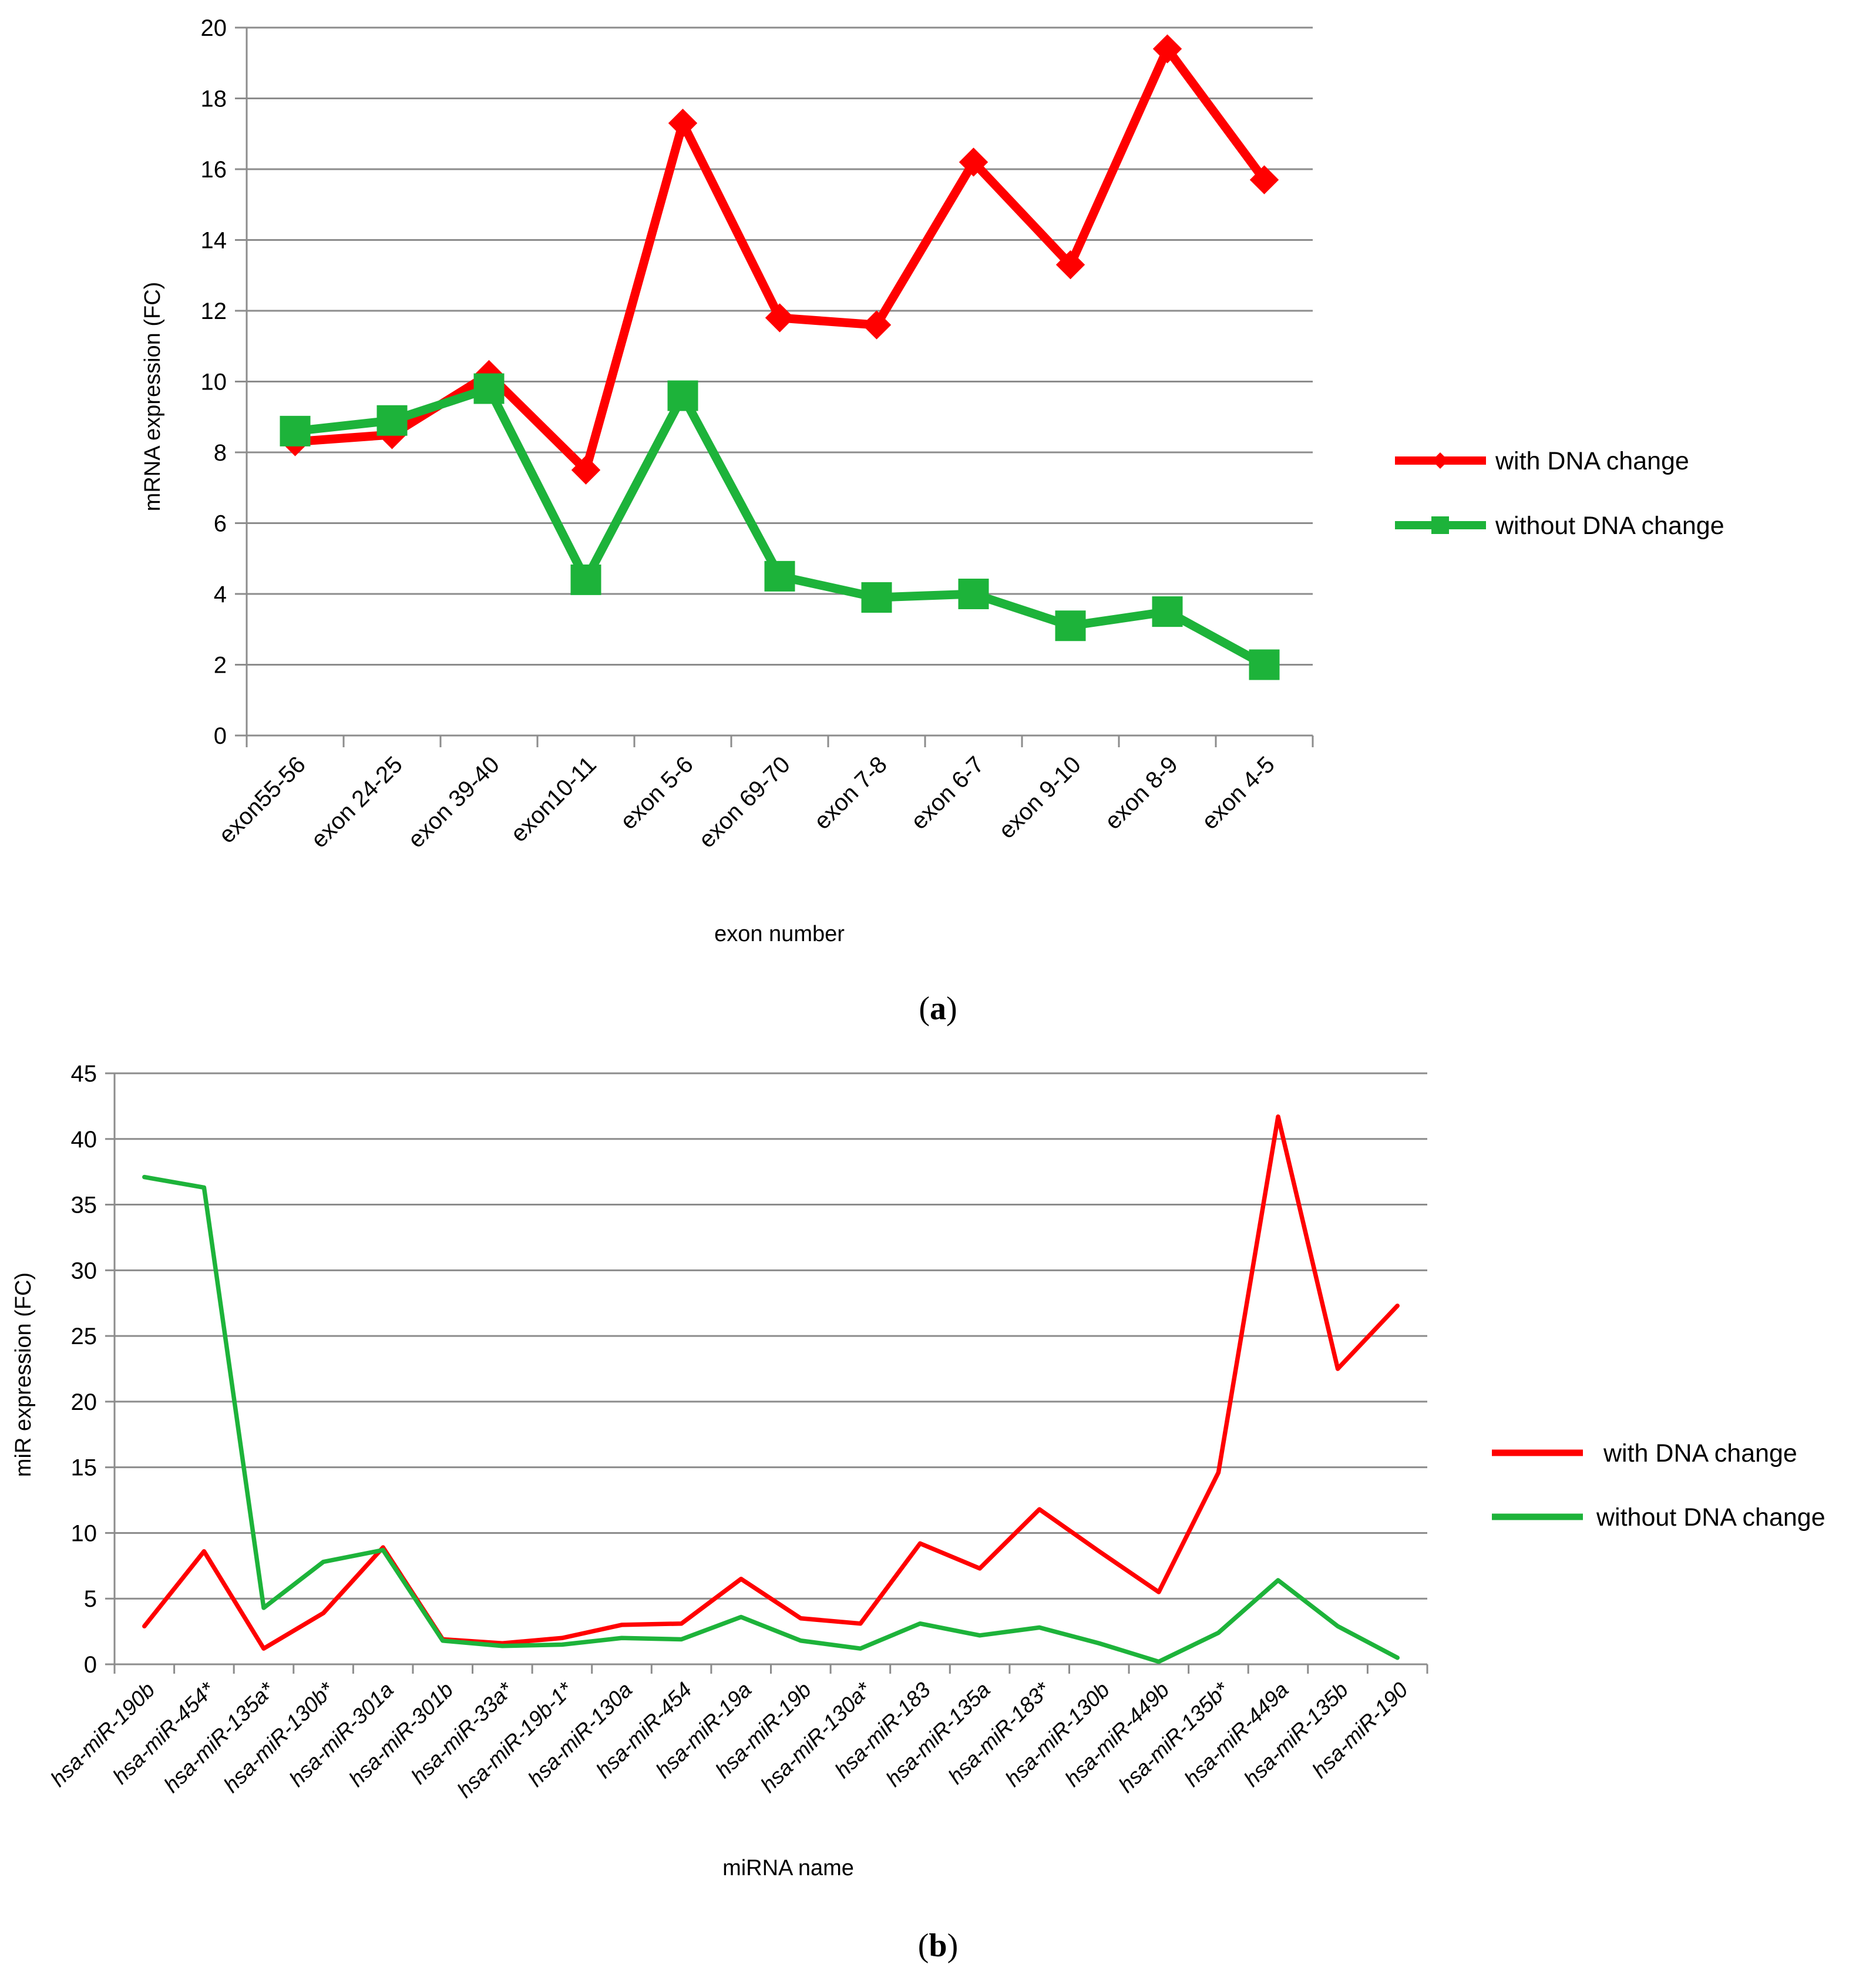 The image size is (1876, 1978). I want to click on chart-b-y-tick-label-5: 5, so click(90, 1599).